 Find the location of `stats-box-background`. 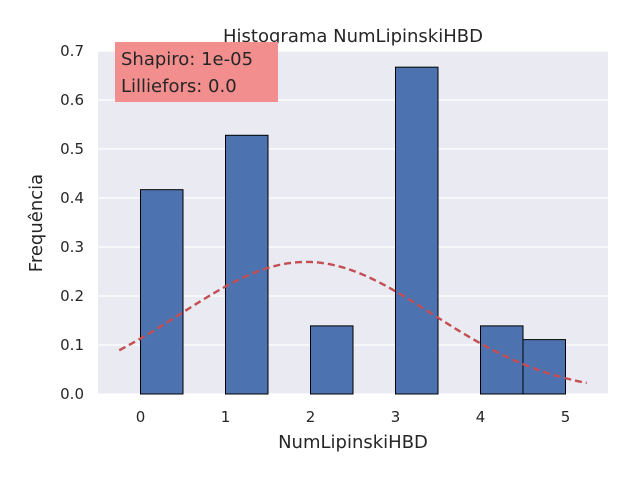

stats-box-background is located at coordinates (196, 72).